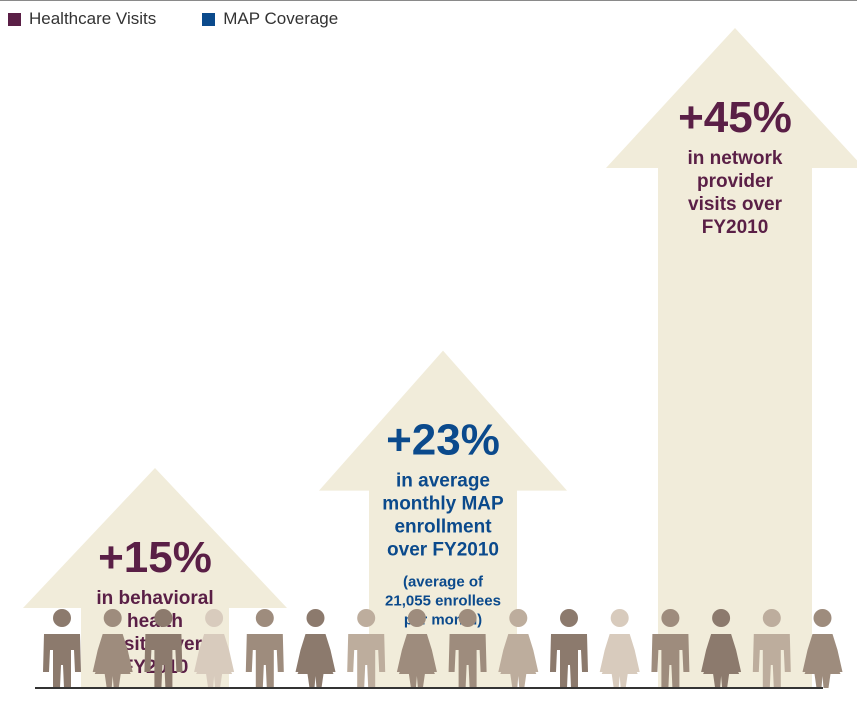  Describe the element at coordinates (735, 227) in the screenshot. I see `bar-description-line: FY2010` at that location.